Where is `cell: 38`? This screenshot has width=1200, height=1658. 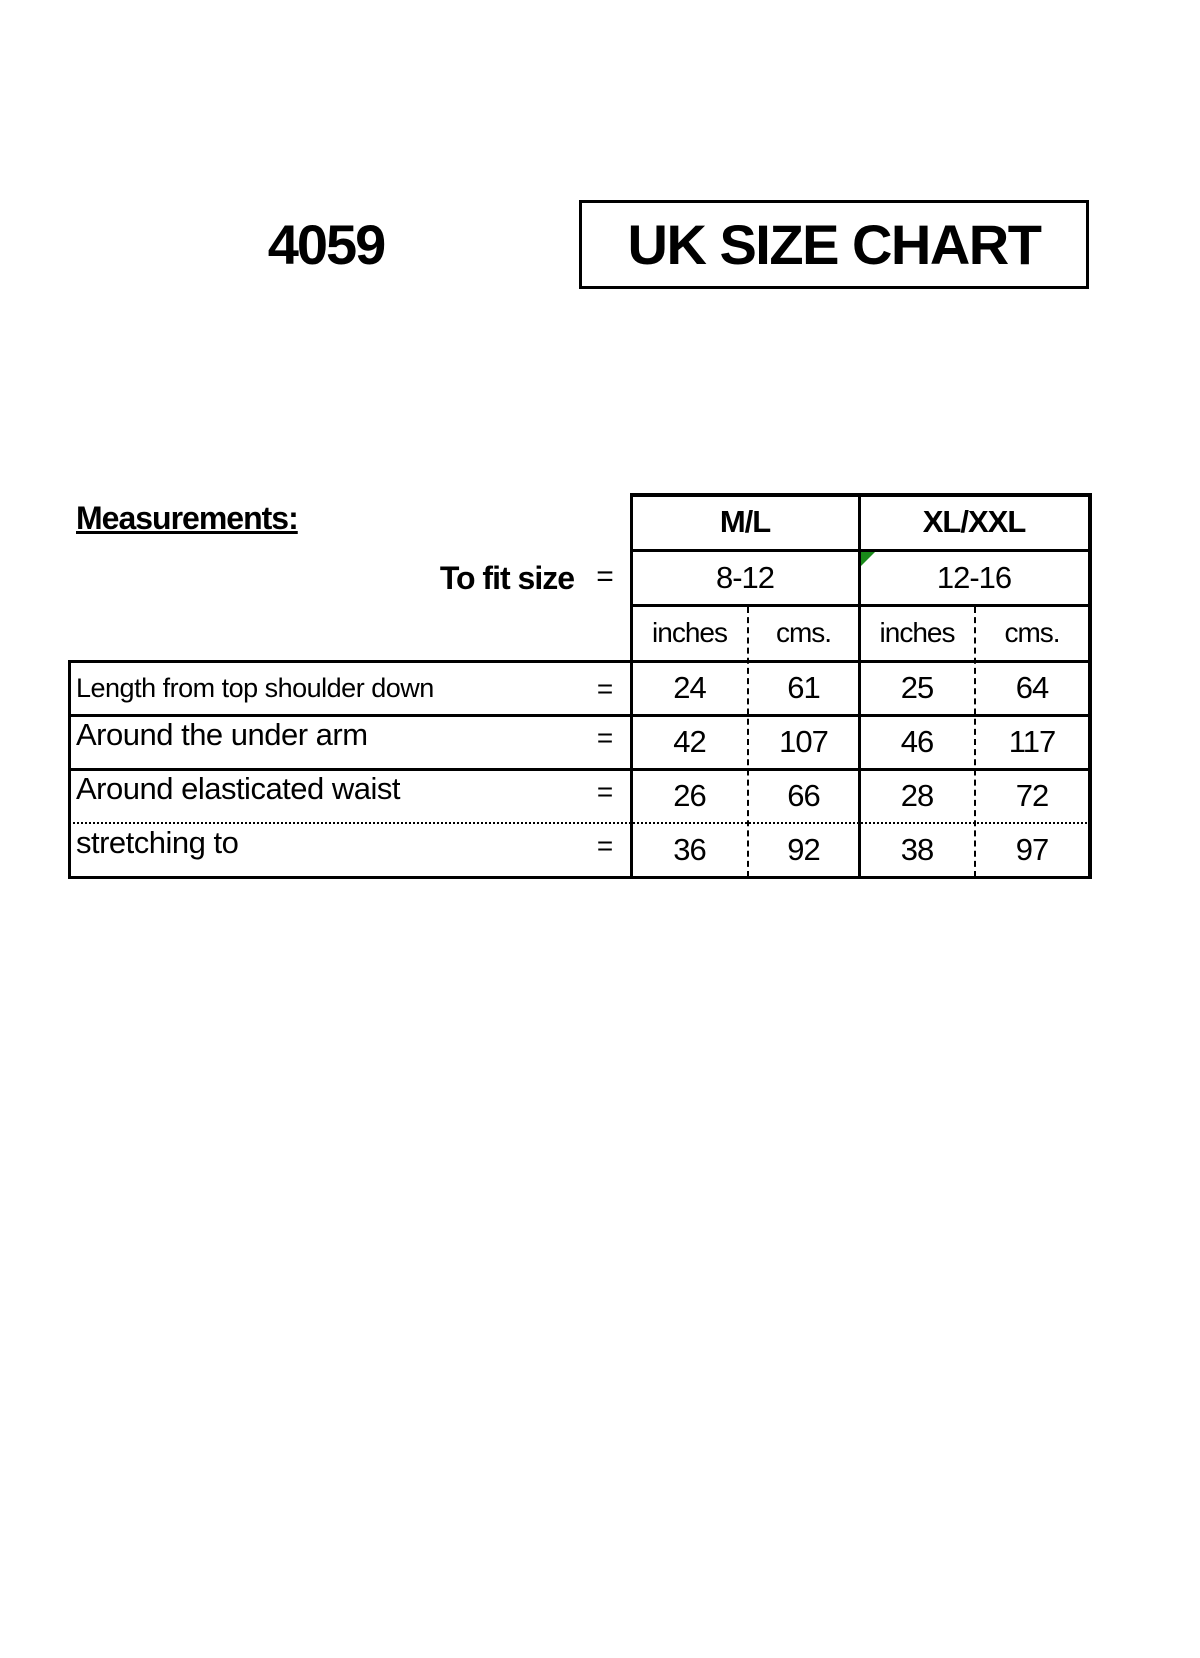 cell: 38 is located at coordinates (917, 849).